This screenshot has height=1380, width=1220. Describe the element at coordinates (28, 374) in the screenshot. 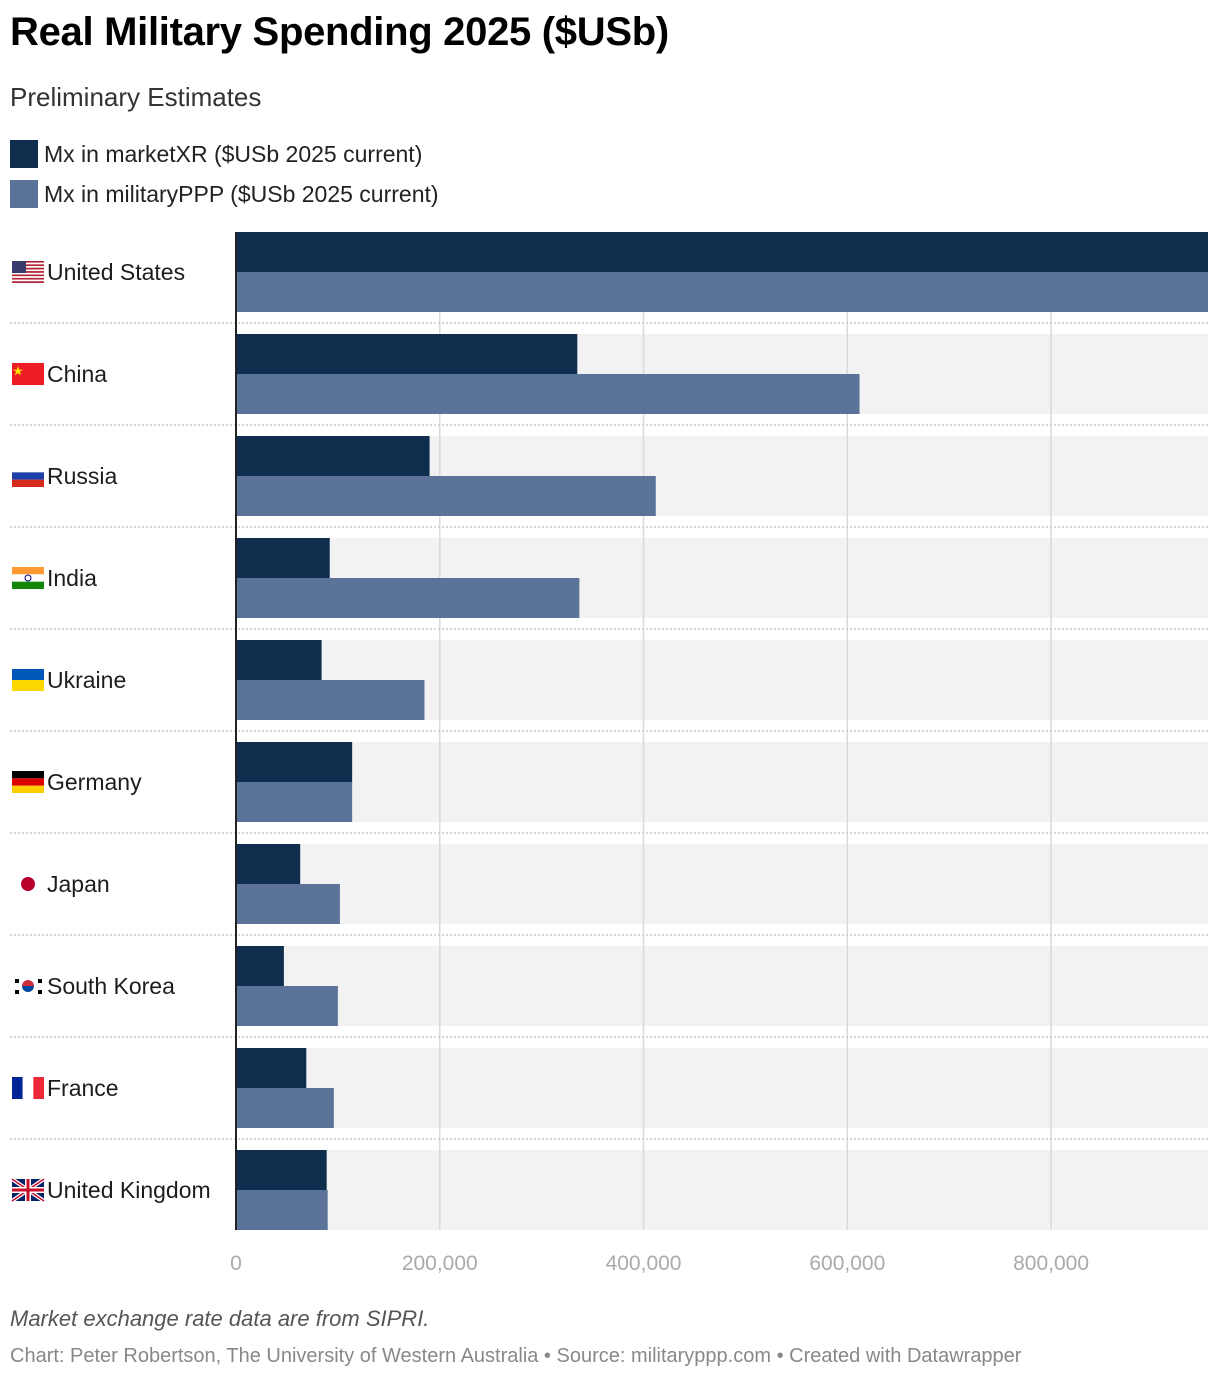

I see `china-flag-icon` at that location.